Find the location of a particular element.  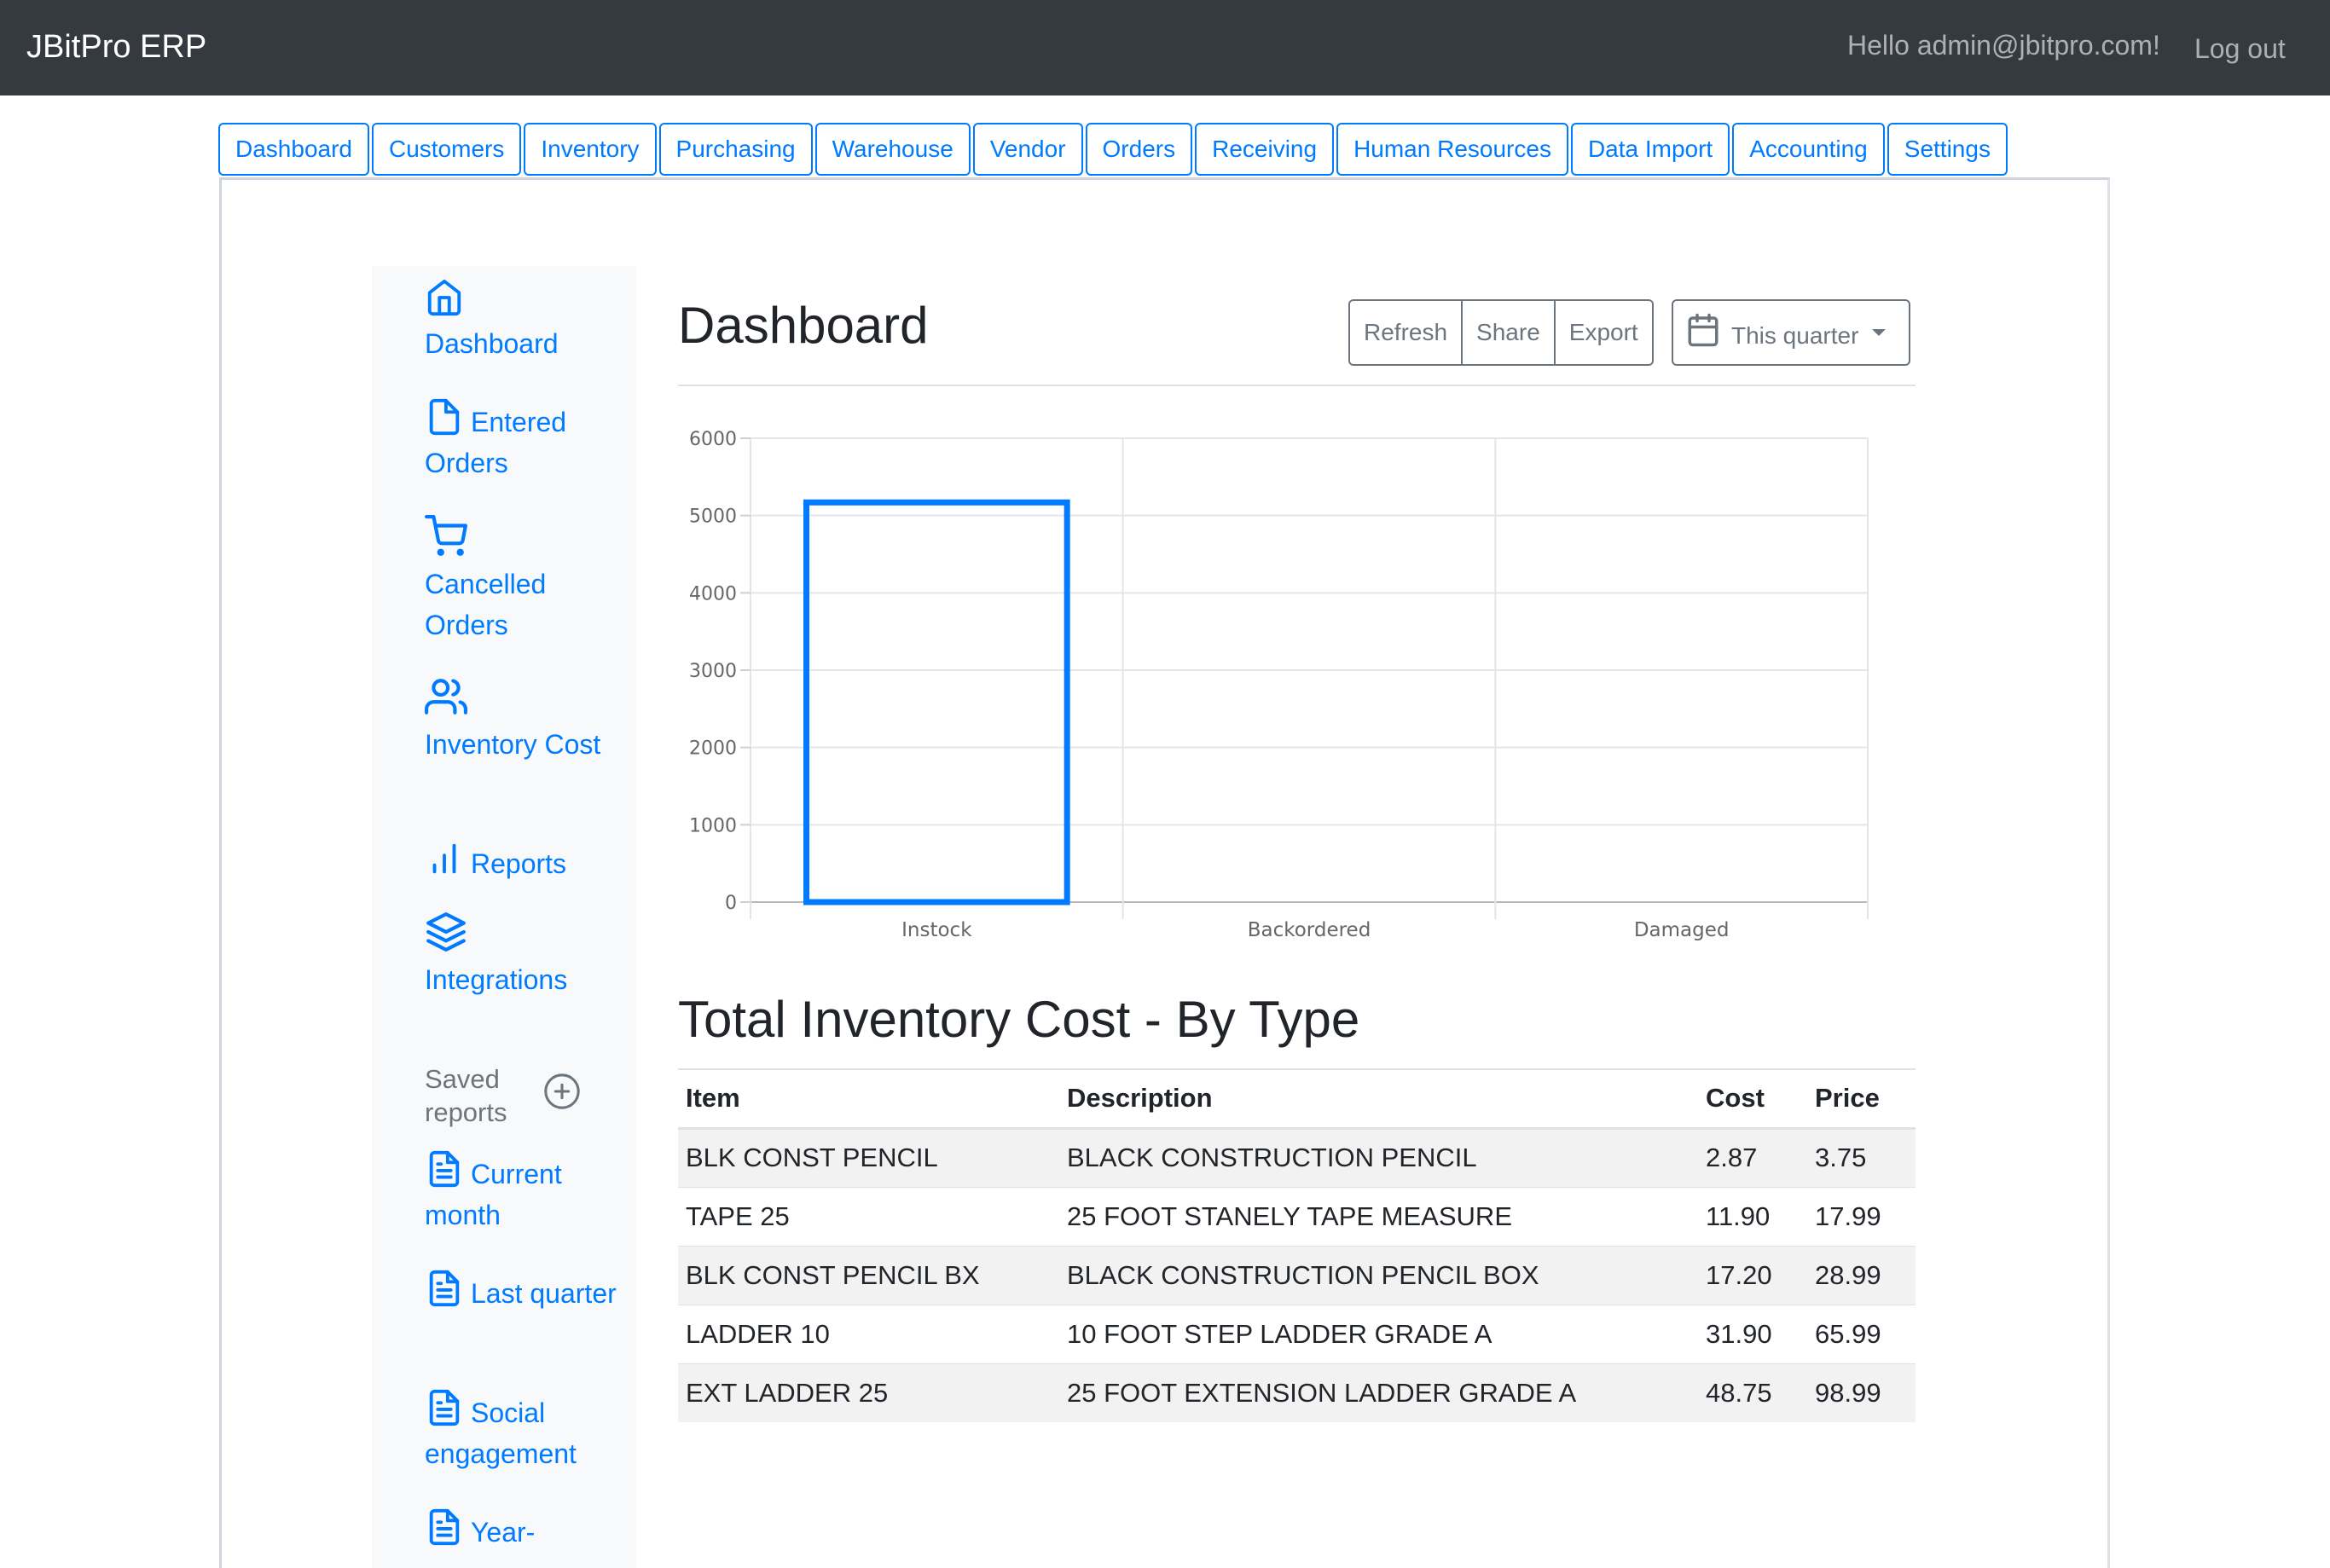

add-report-button is located at coordinates (562, 1091).